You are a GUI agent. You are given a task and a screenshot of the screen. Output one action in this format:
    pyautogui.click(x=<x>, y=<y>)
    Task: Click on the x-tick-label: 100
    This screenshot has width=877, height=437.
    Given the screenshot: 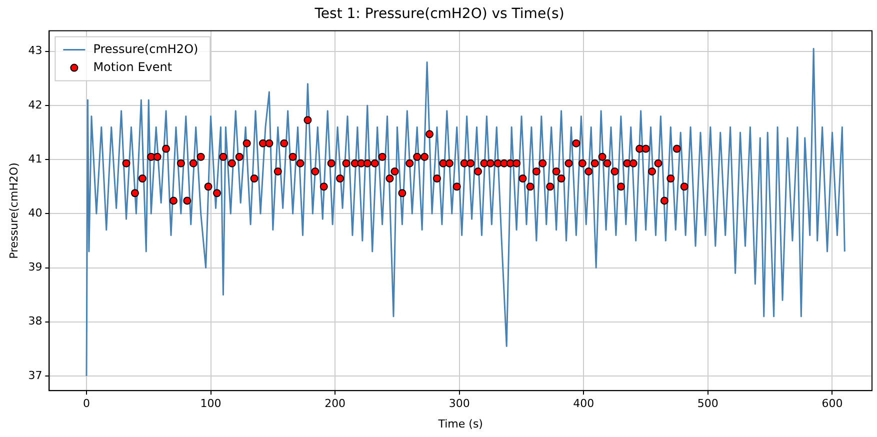 What is the action you would take?
    pyautogui.click(x=211, y=403)
    